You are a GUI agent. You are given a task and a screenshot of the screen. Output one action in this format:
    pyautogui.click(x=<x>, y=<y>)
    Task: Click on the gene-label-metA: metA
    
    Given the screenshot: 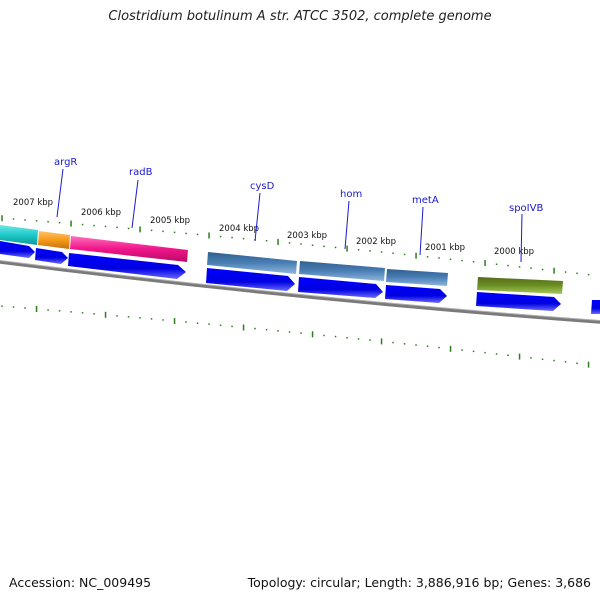 What is the action you would take?
    pyautogui.click(x=425, y=200)
    